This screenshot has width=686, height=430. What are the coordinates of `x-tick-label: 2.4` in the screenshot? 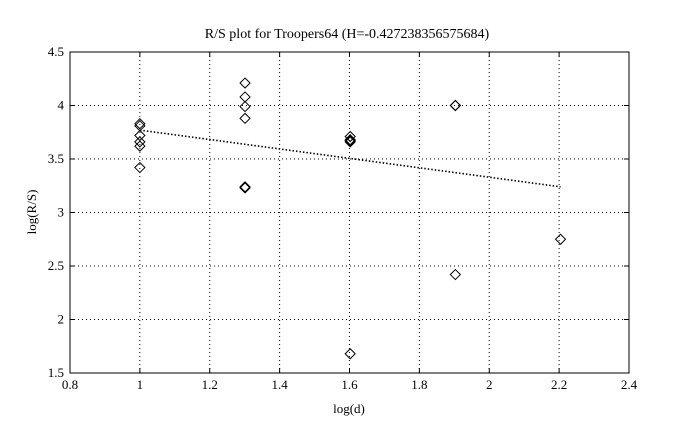 It's located at (629, 384).